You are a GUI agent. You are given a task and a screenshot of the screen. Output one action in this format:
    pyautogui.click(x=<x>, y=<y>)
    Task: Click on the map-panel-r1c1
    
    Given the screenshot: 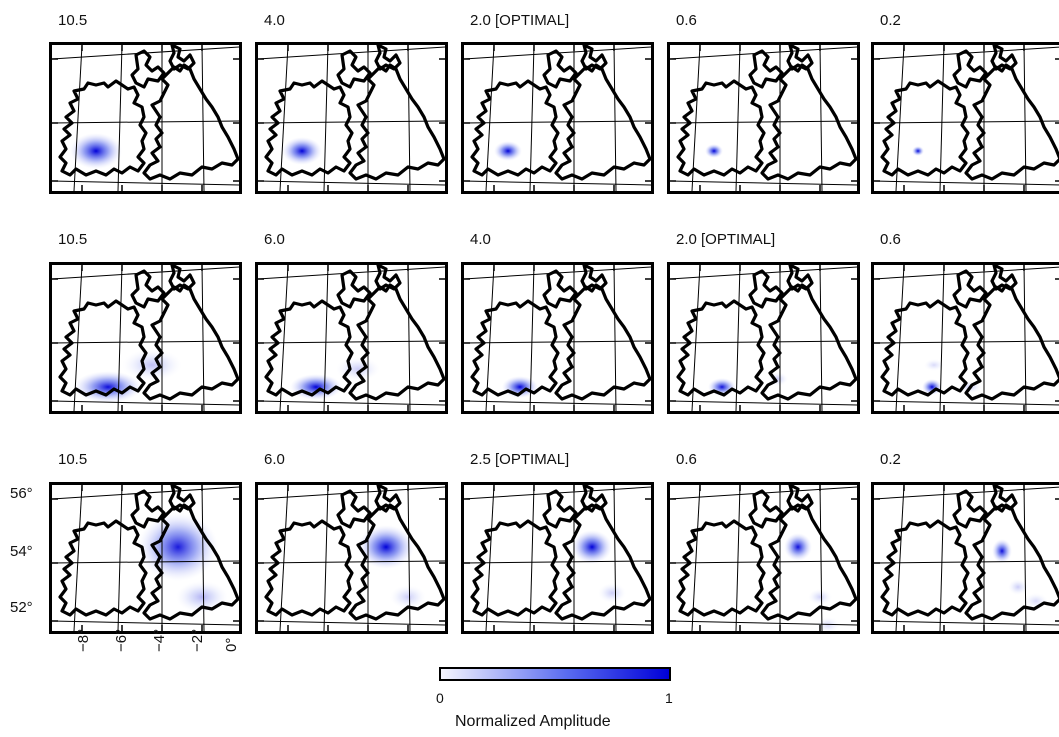 What is the action you would take?
    pyautogui.click(x=145, y=118)
    